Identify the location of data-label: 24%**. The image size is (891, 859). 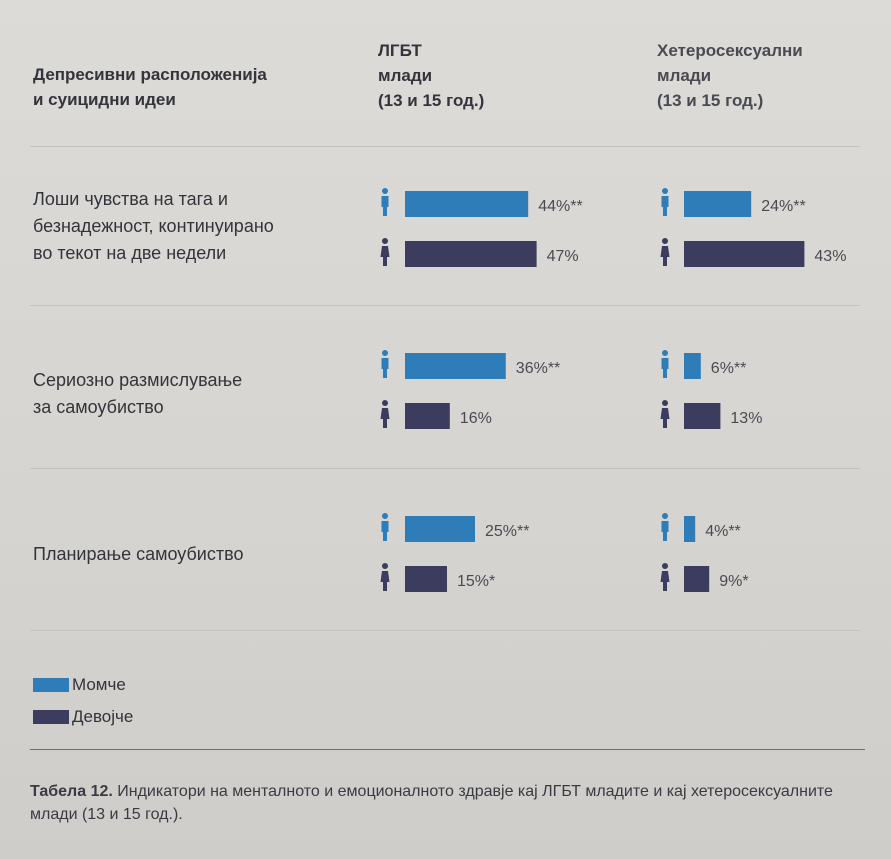
(783, 206).